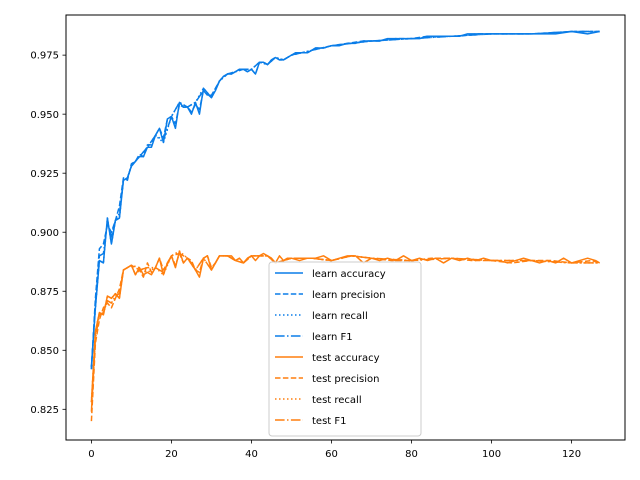 Image resolution: width=640 pixels, height=480 pixels. I want to click on y-tick-label: 0.975, so click(44, 56).